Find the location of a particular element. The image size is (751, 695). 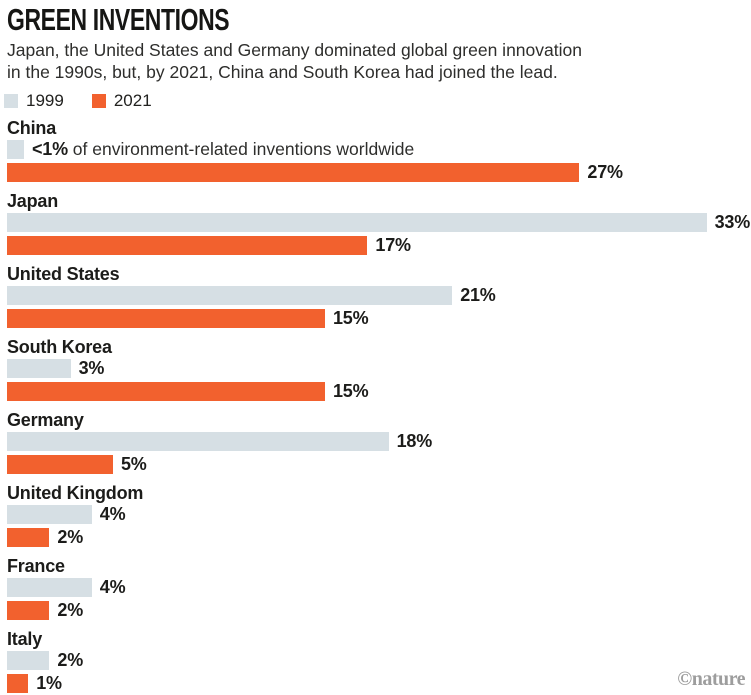

country-label: United Kingdom is located at coordinates (75, 493).